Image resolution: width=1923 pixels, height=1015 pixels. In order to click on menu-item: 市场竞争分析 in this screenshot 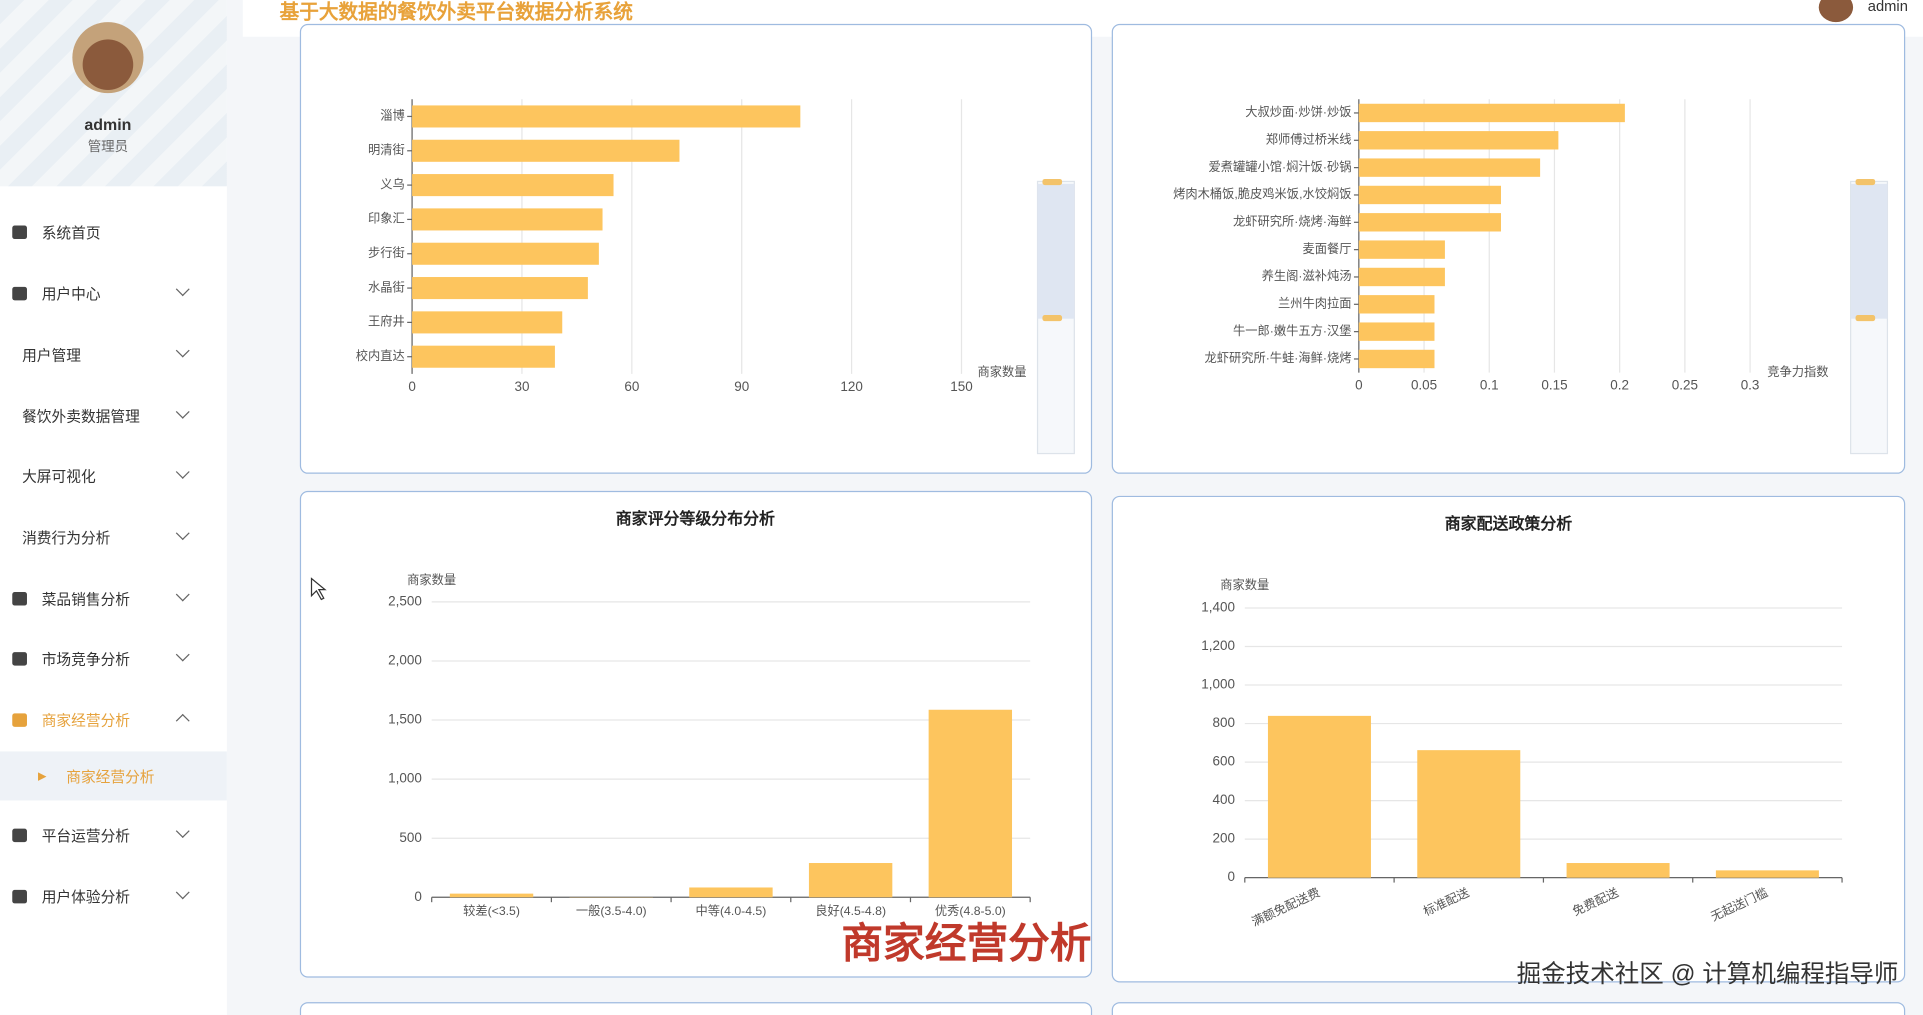, I will do `click(113, 658)`.